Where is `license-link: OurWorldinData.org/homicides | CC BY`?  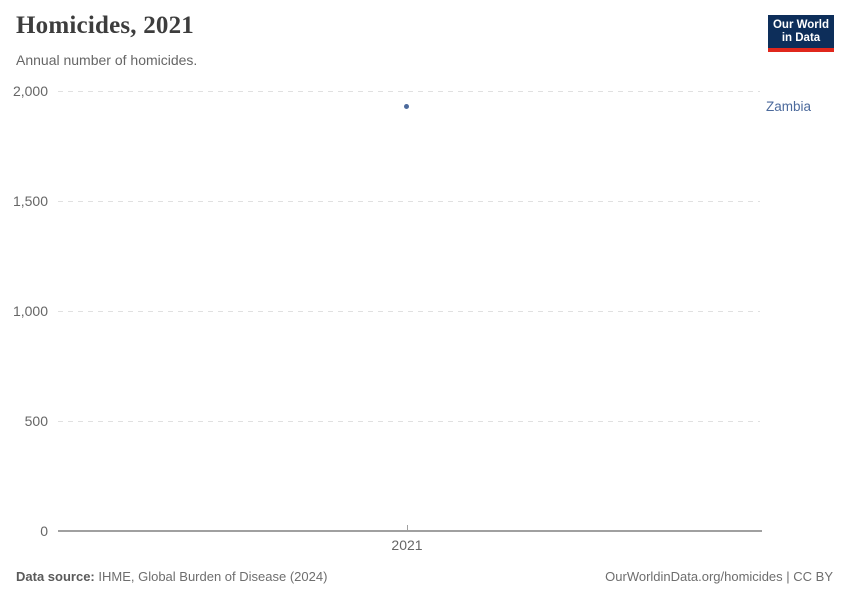
license-link: OurWorldinData.org/homicides | CC BY is located at coordinates (719, 576).